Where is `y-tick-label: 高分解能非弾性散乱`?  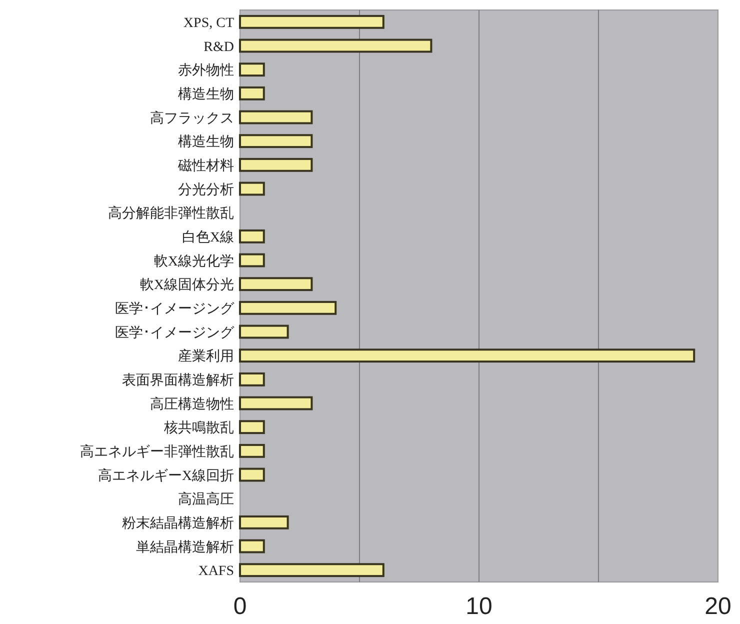 y-tick-label: 高分解能非弾性散乱 is located at coordinates (171, 214).